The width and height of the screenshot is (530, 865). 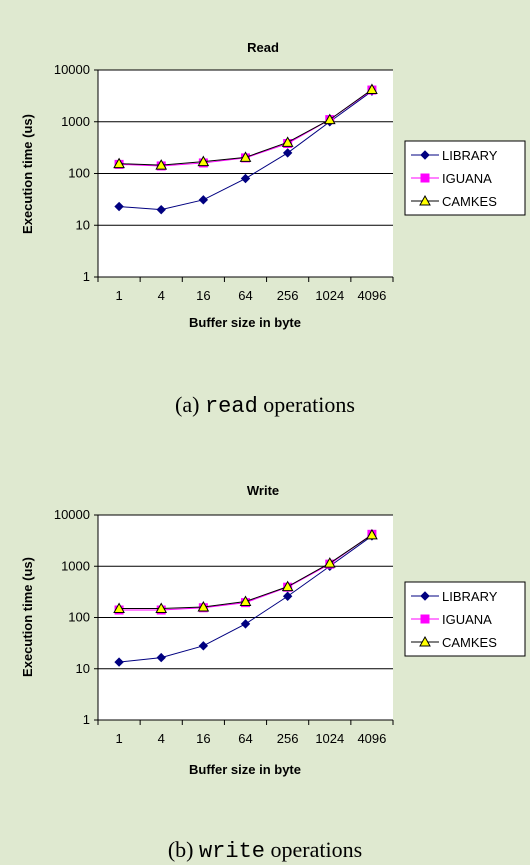 What do you see at coordinates (265, 850) in the screenshot?
I see `caption-b: (b) write operations` at bounding box center [265, 850].